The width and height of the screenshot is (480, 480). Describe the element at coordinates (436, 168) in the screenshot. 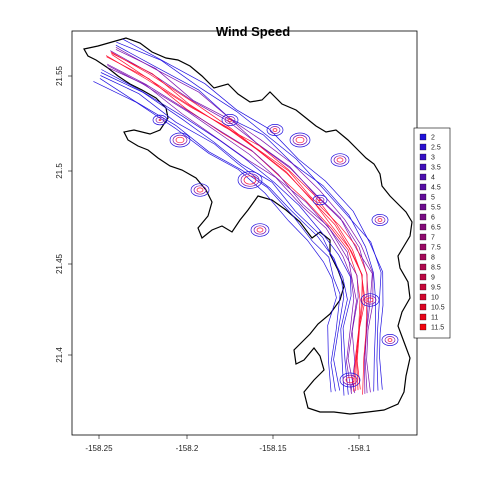

I see `legend-label: 3.5` at that location.